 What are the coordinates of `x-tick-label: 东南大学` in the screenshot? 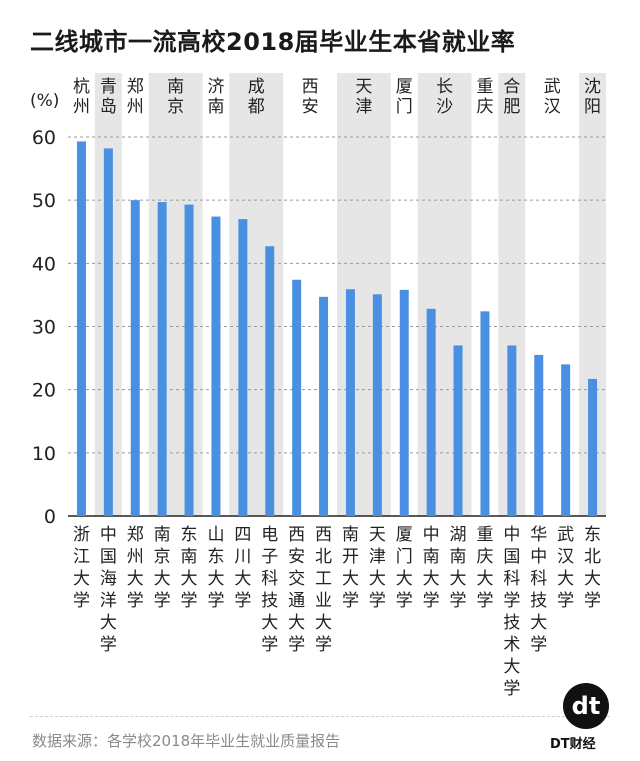 It's located at (189, 568).